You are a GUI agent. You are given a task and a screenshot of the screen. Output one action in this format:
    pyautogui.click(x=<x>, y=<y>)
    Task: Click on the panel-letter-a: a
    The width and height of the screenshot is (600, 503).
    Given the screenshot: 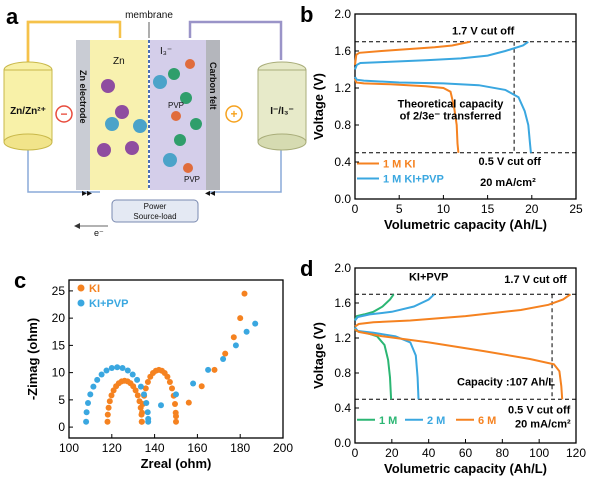 What is the action you would take?
    pyautogui.click(x=12, y=16)
    